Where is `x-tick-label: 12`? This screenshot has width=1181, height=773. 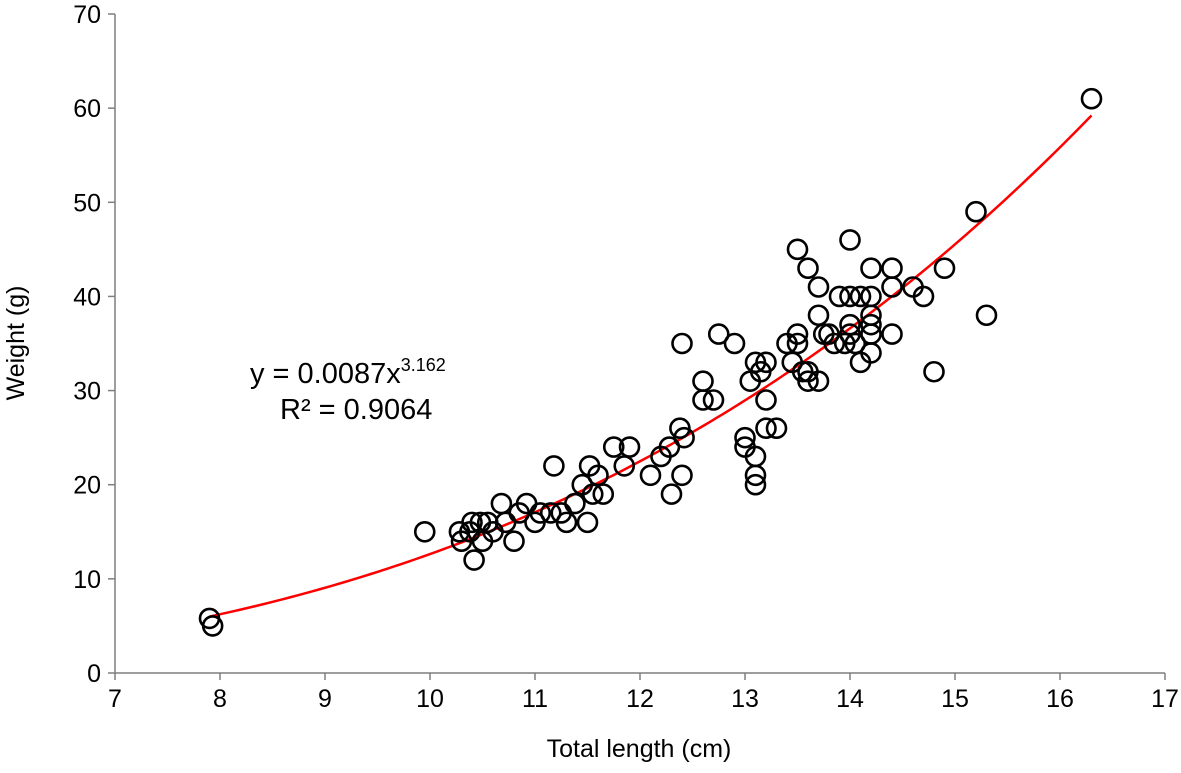 x-tick-label: 12 is located at coordinates (640, 699).